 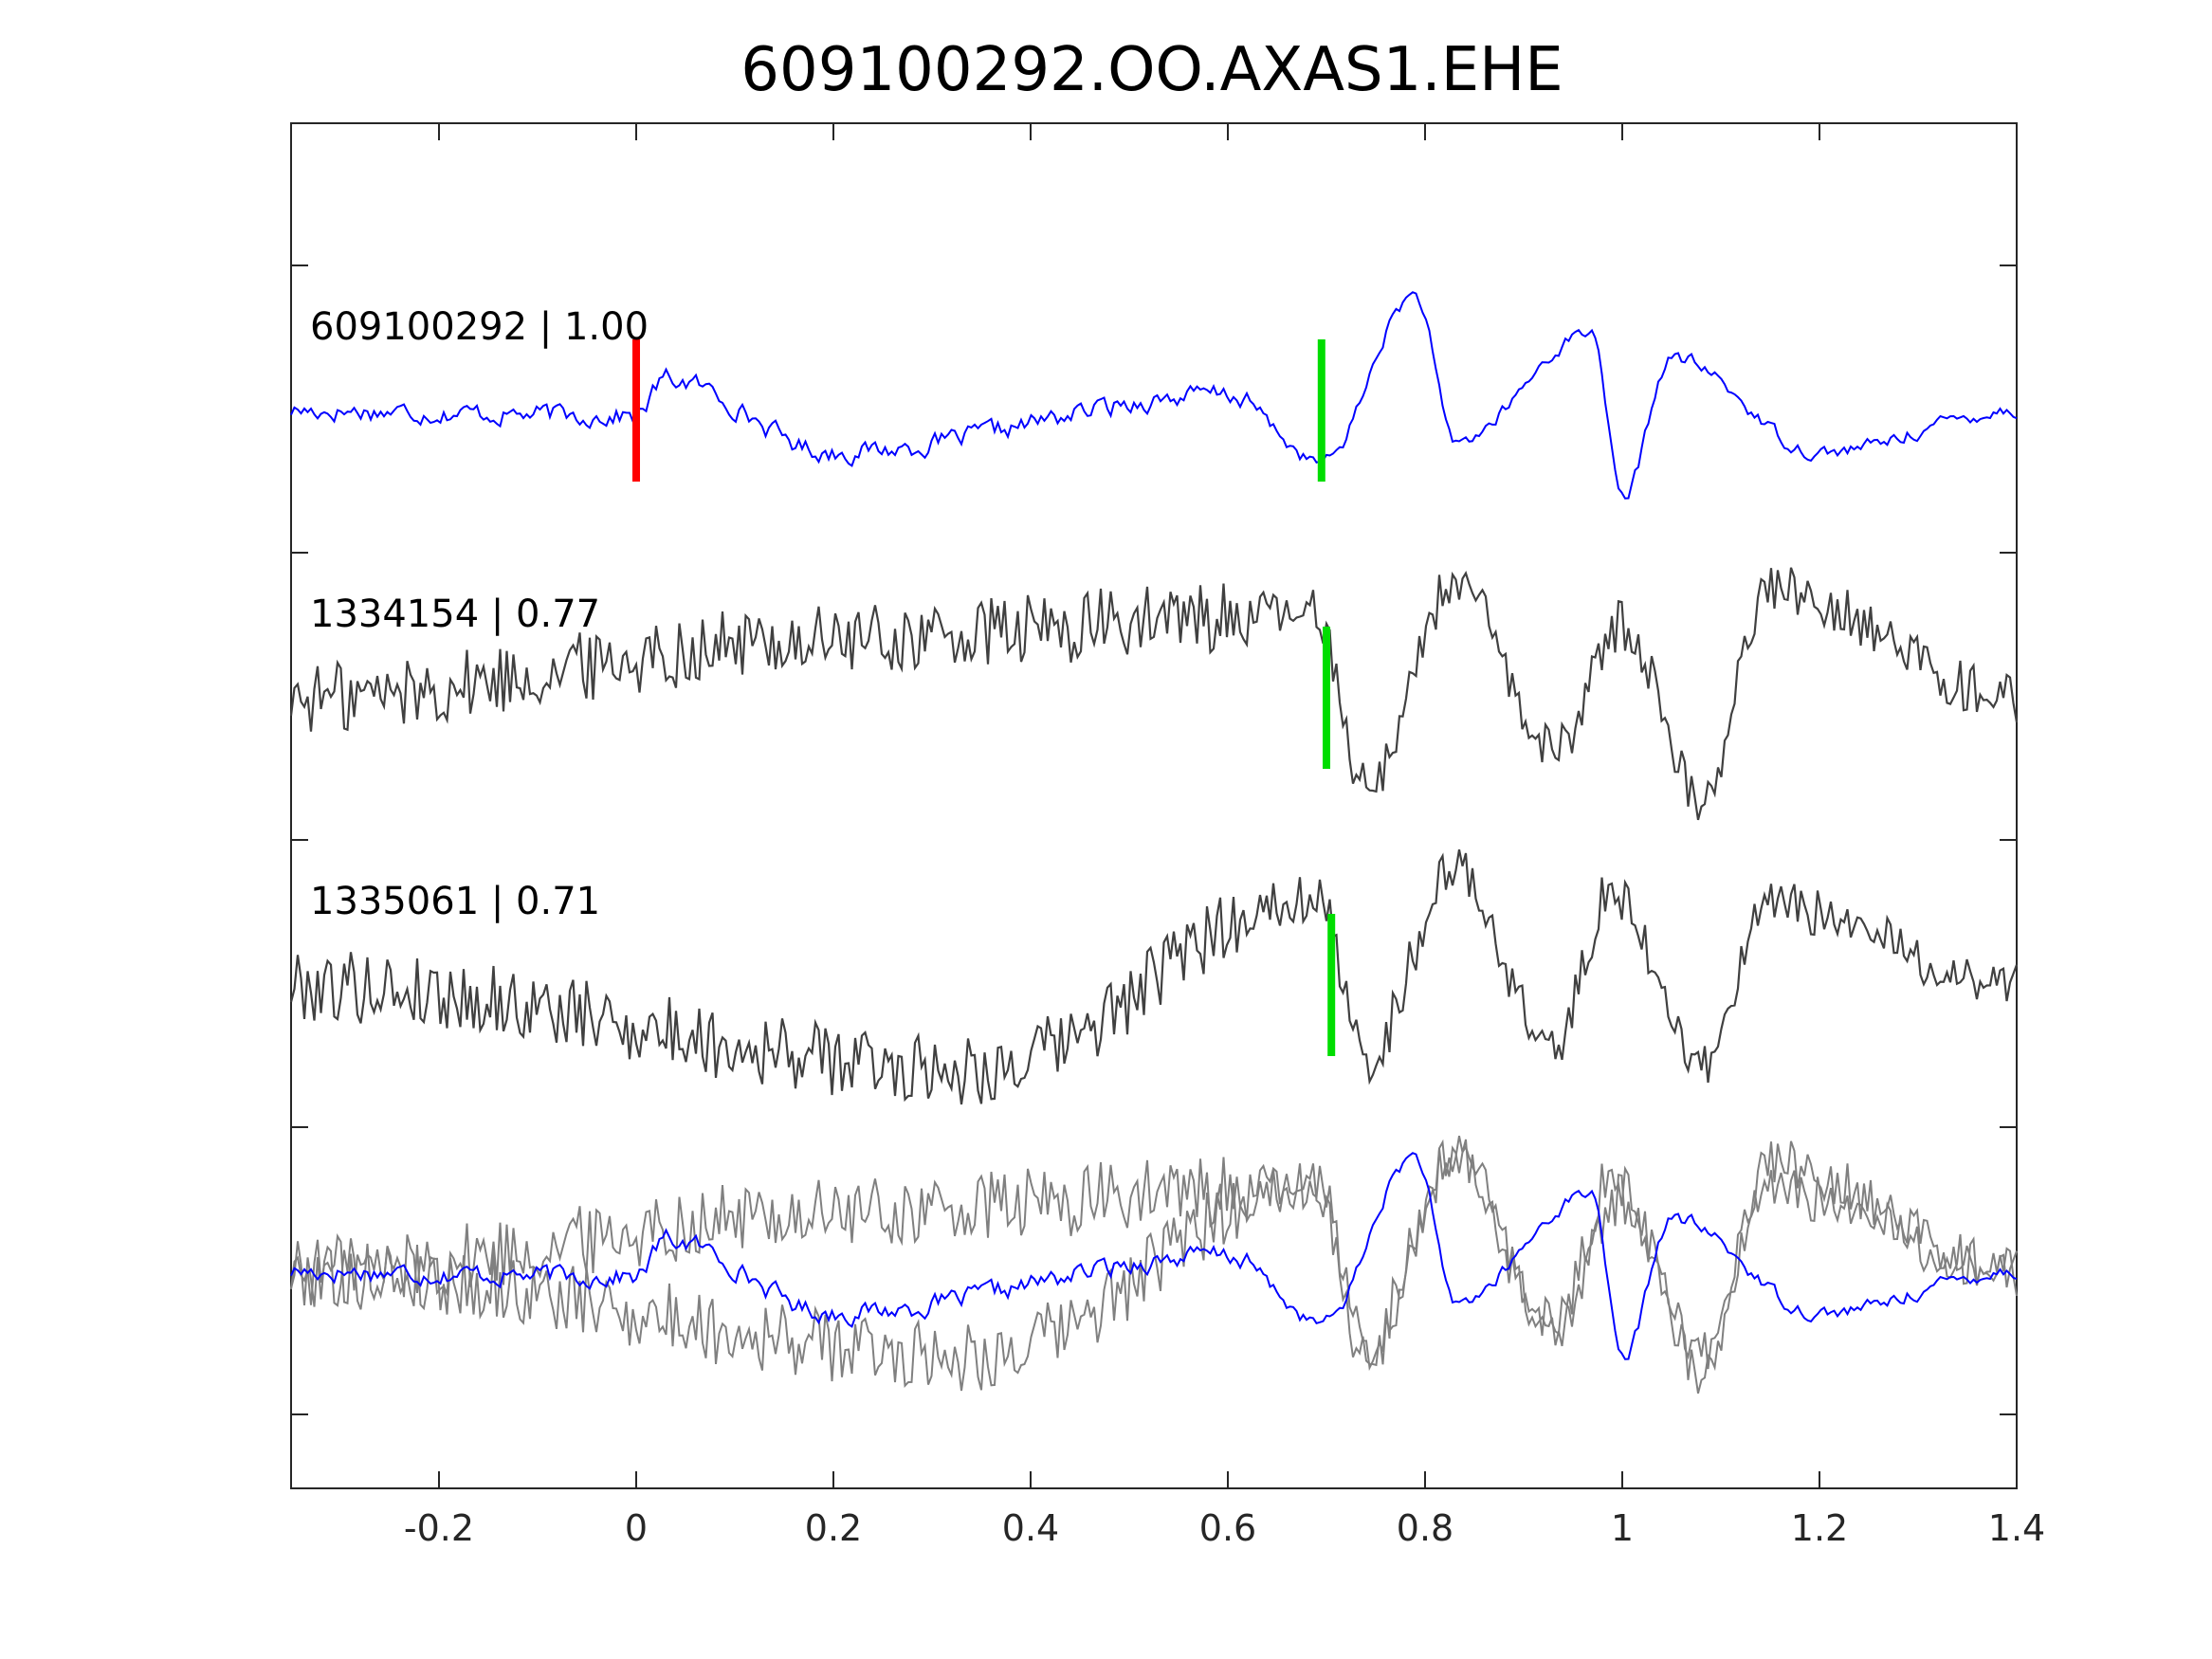 I want to click on x-tick-label: 0.2, so click(x=833, y=1528).